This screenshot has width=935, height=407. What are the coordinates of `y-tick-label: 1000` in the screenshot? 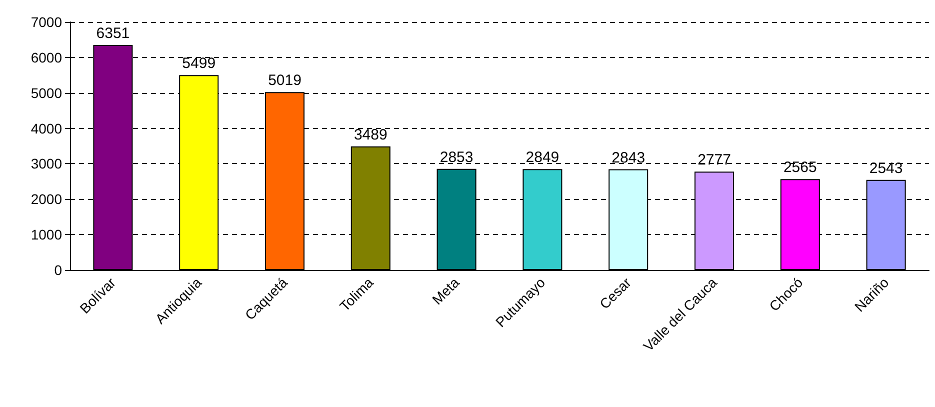 It's located at (46, 234).